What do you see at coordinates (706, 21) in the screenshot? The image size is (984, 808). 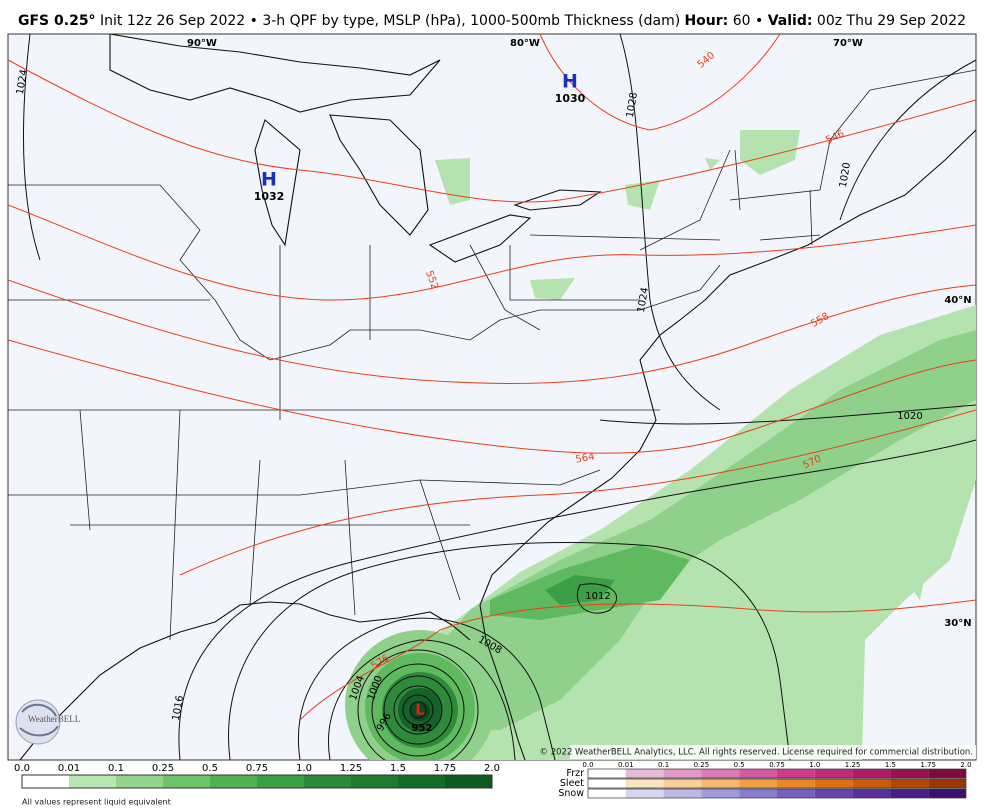 I see `hour-label: Hour:` at bounding box center [706, 21].